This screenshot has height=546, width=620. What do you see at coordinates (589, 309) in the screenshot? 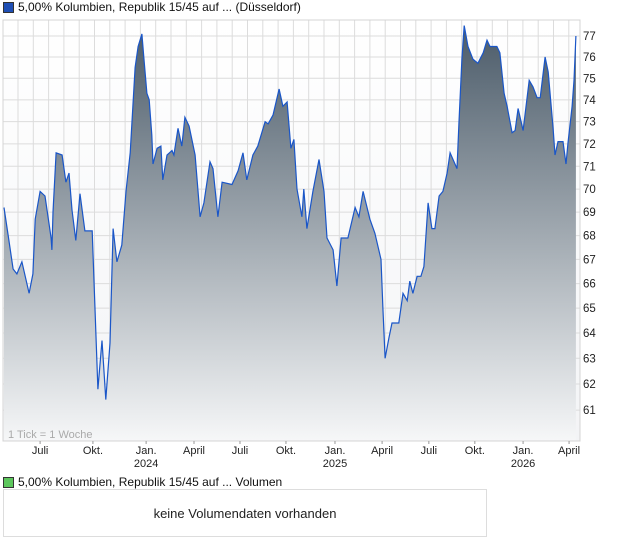
I see `y-tick-label: 65` at bounding box center [589, 309].